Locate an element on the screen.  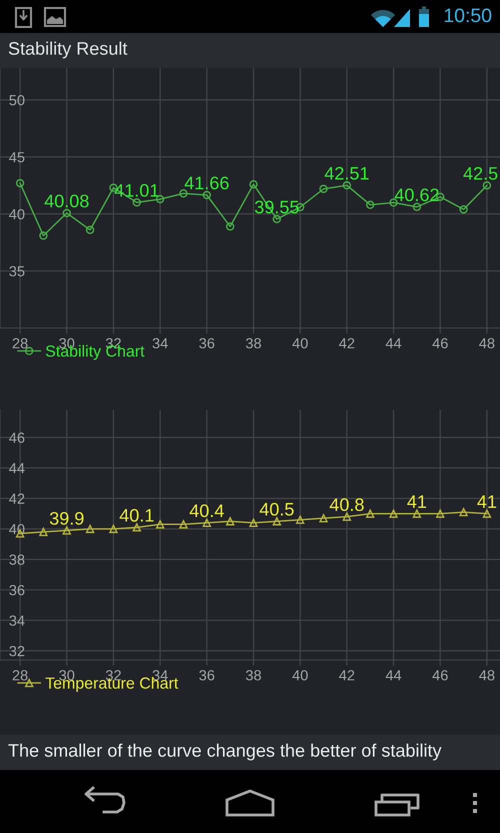
y-tick-label: 44 is located at coordinates (17, 468).